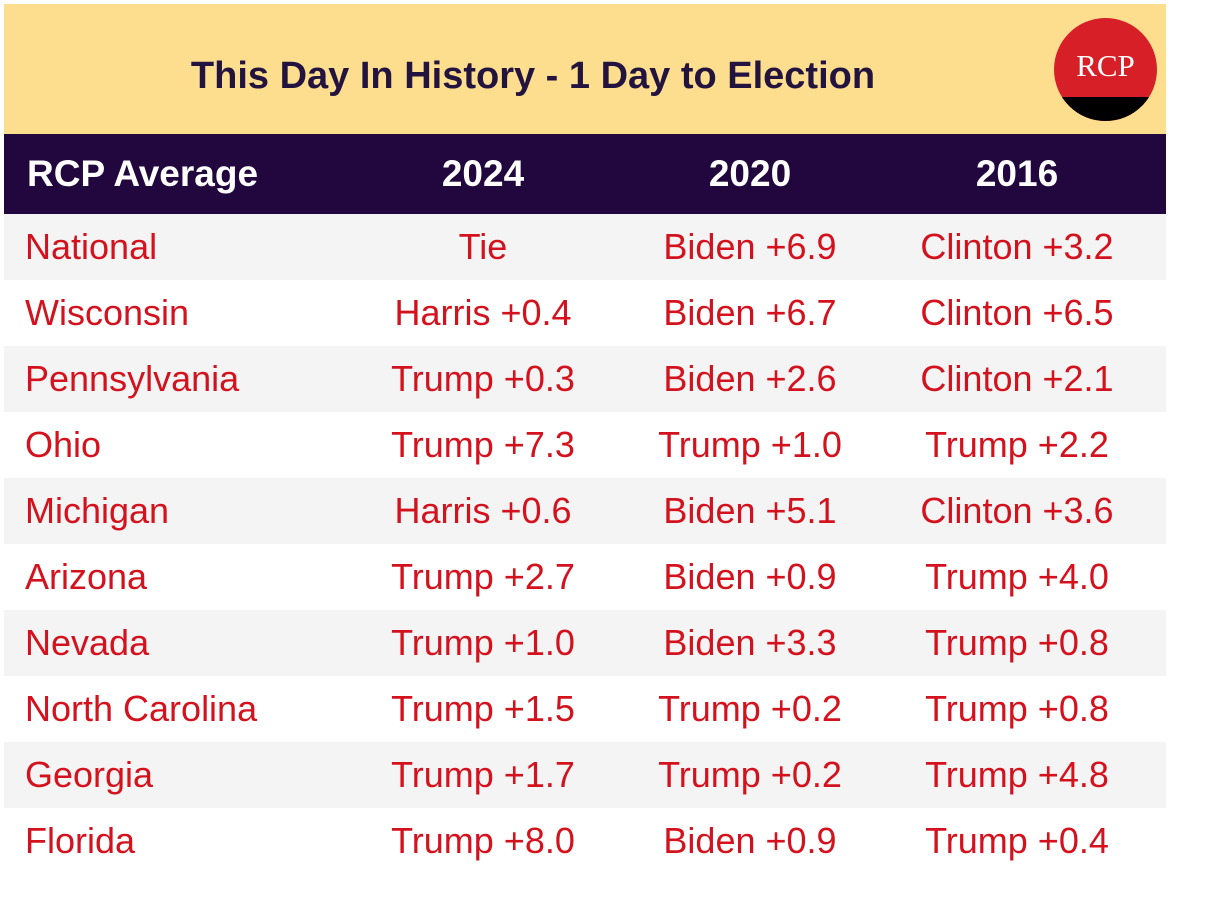 This screenshot has height=900, width=1230. Describe the element at coordinates (1105, 109) in the screenshot. I see `logo-band` at that location.